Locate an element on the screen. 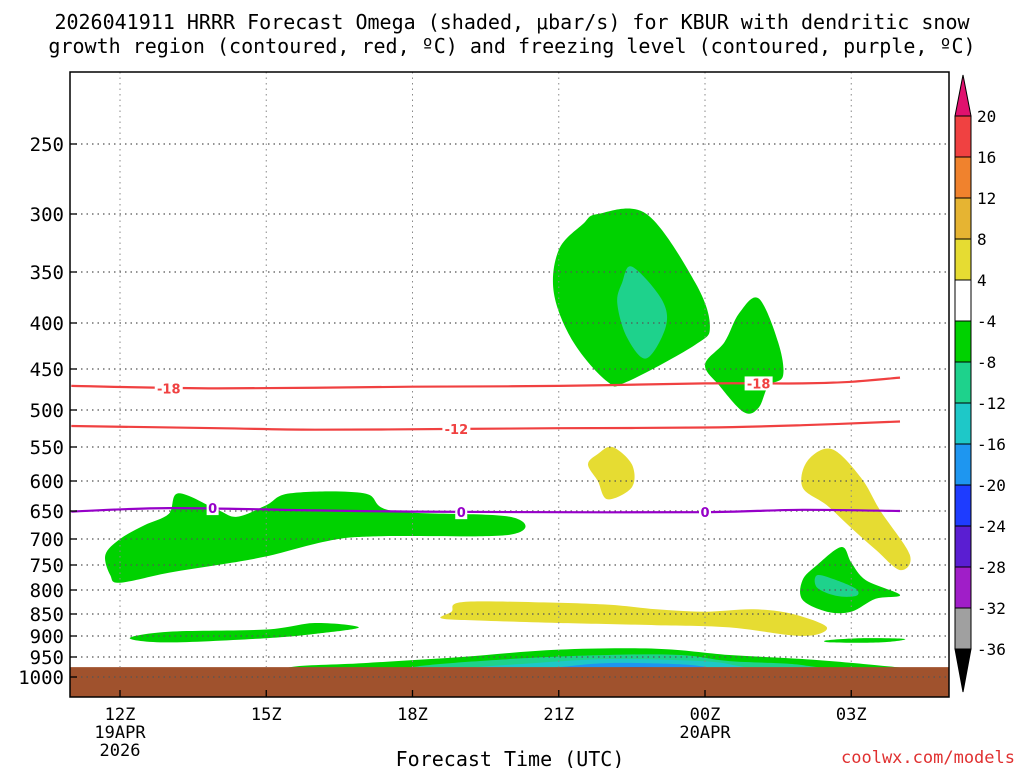 The width and height of the screenshot is (1024, 768). x-axis-label: Forecast Time (UTC) is located at coordinates (510, 757).